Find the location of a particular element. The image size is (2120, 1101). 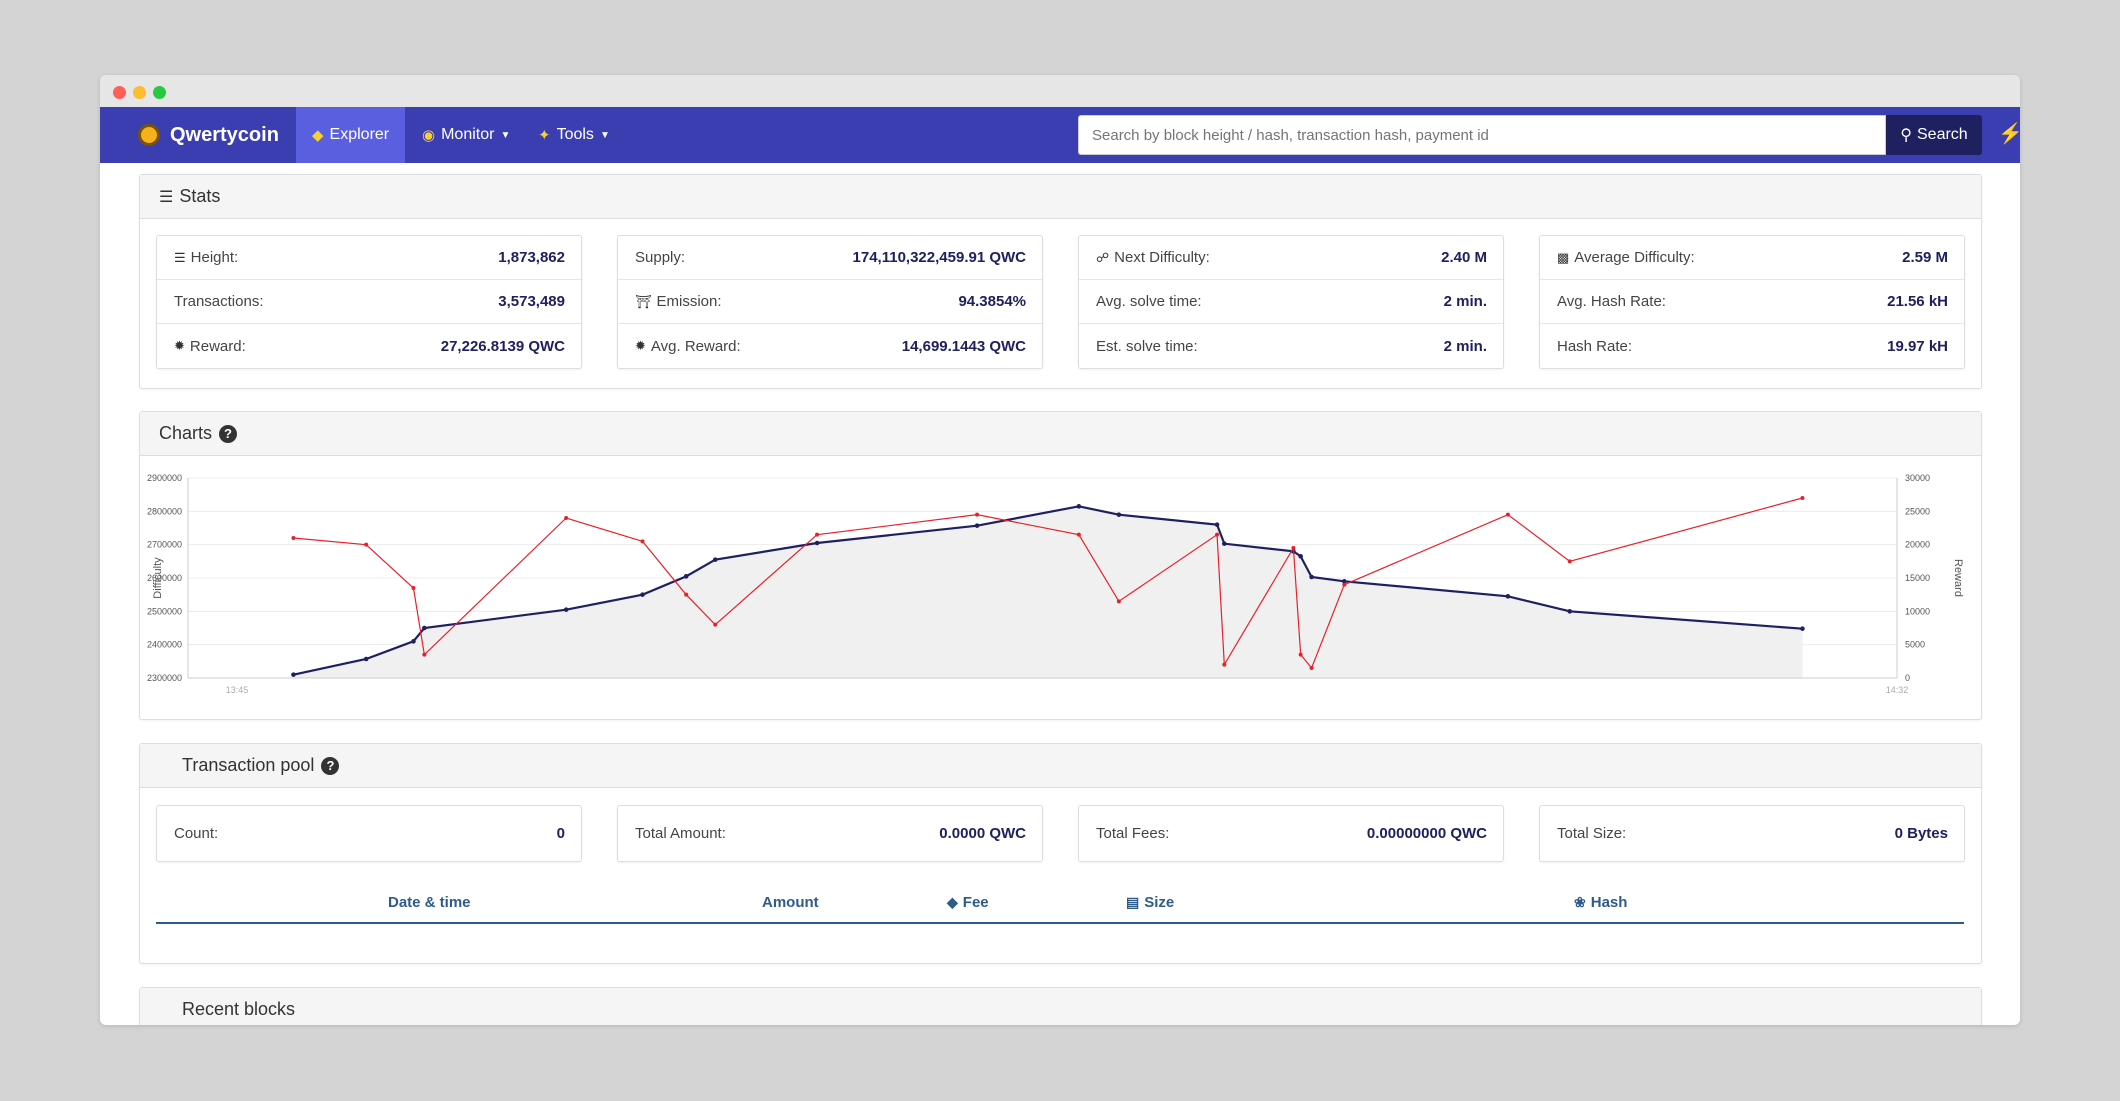

pool-total-amount-box: Total Amount: 0.0000 QWC is located at coordinates (830, 833).